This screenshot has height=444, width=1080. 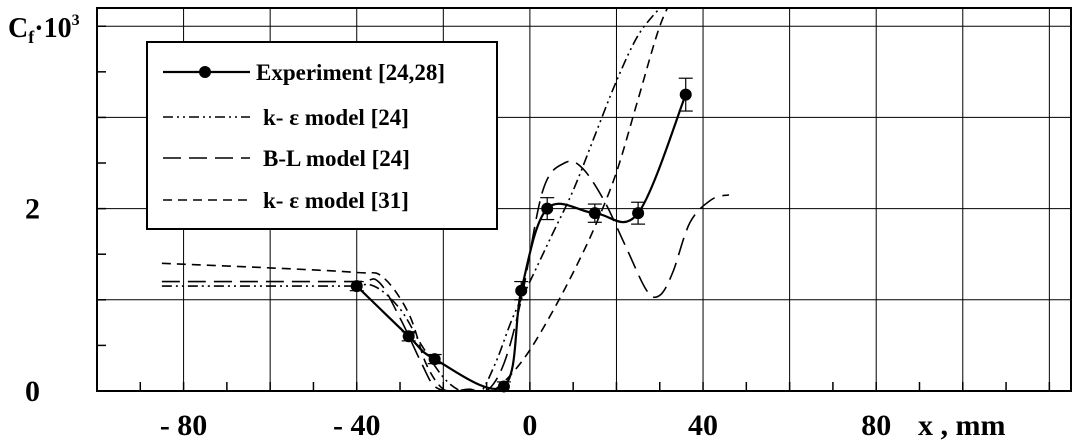 What do you see at coordinates (32, 391) in the screenshot?
I see `y-tick-label: 0` at bounding box center [32, 391].